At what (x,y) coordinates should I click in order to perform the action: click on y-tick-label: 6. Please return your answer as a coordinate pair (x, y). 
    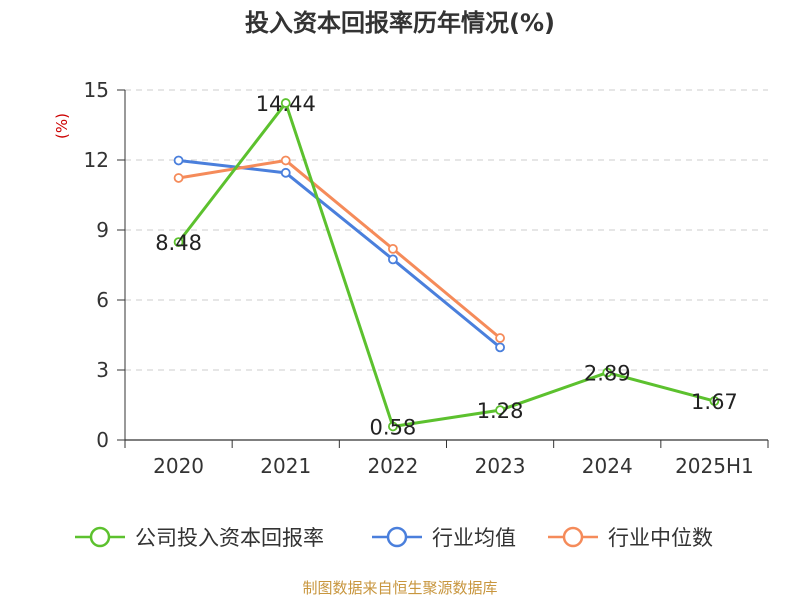
    Looking at the image, I should click on (102, 300).